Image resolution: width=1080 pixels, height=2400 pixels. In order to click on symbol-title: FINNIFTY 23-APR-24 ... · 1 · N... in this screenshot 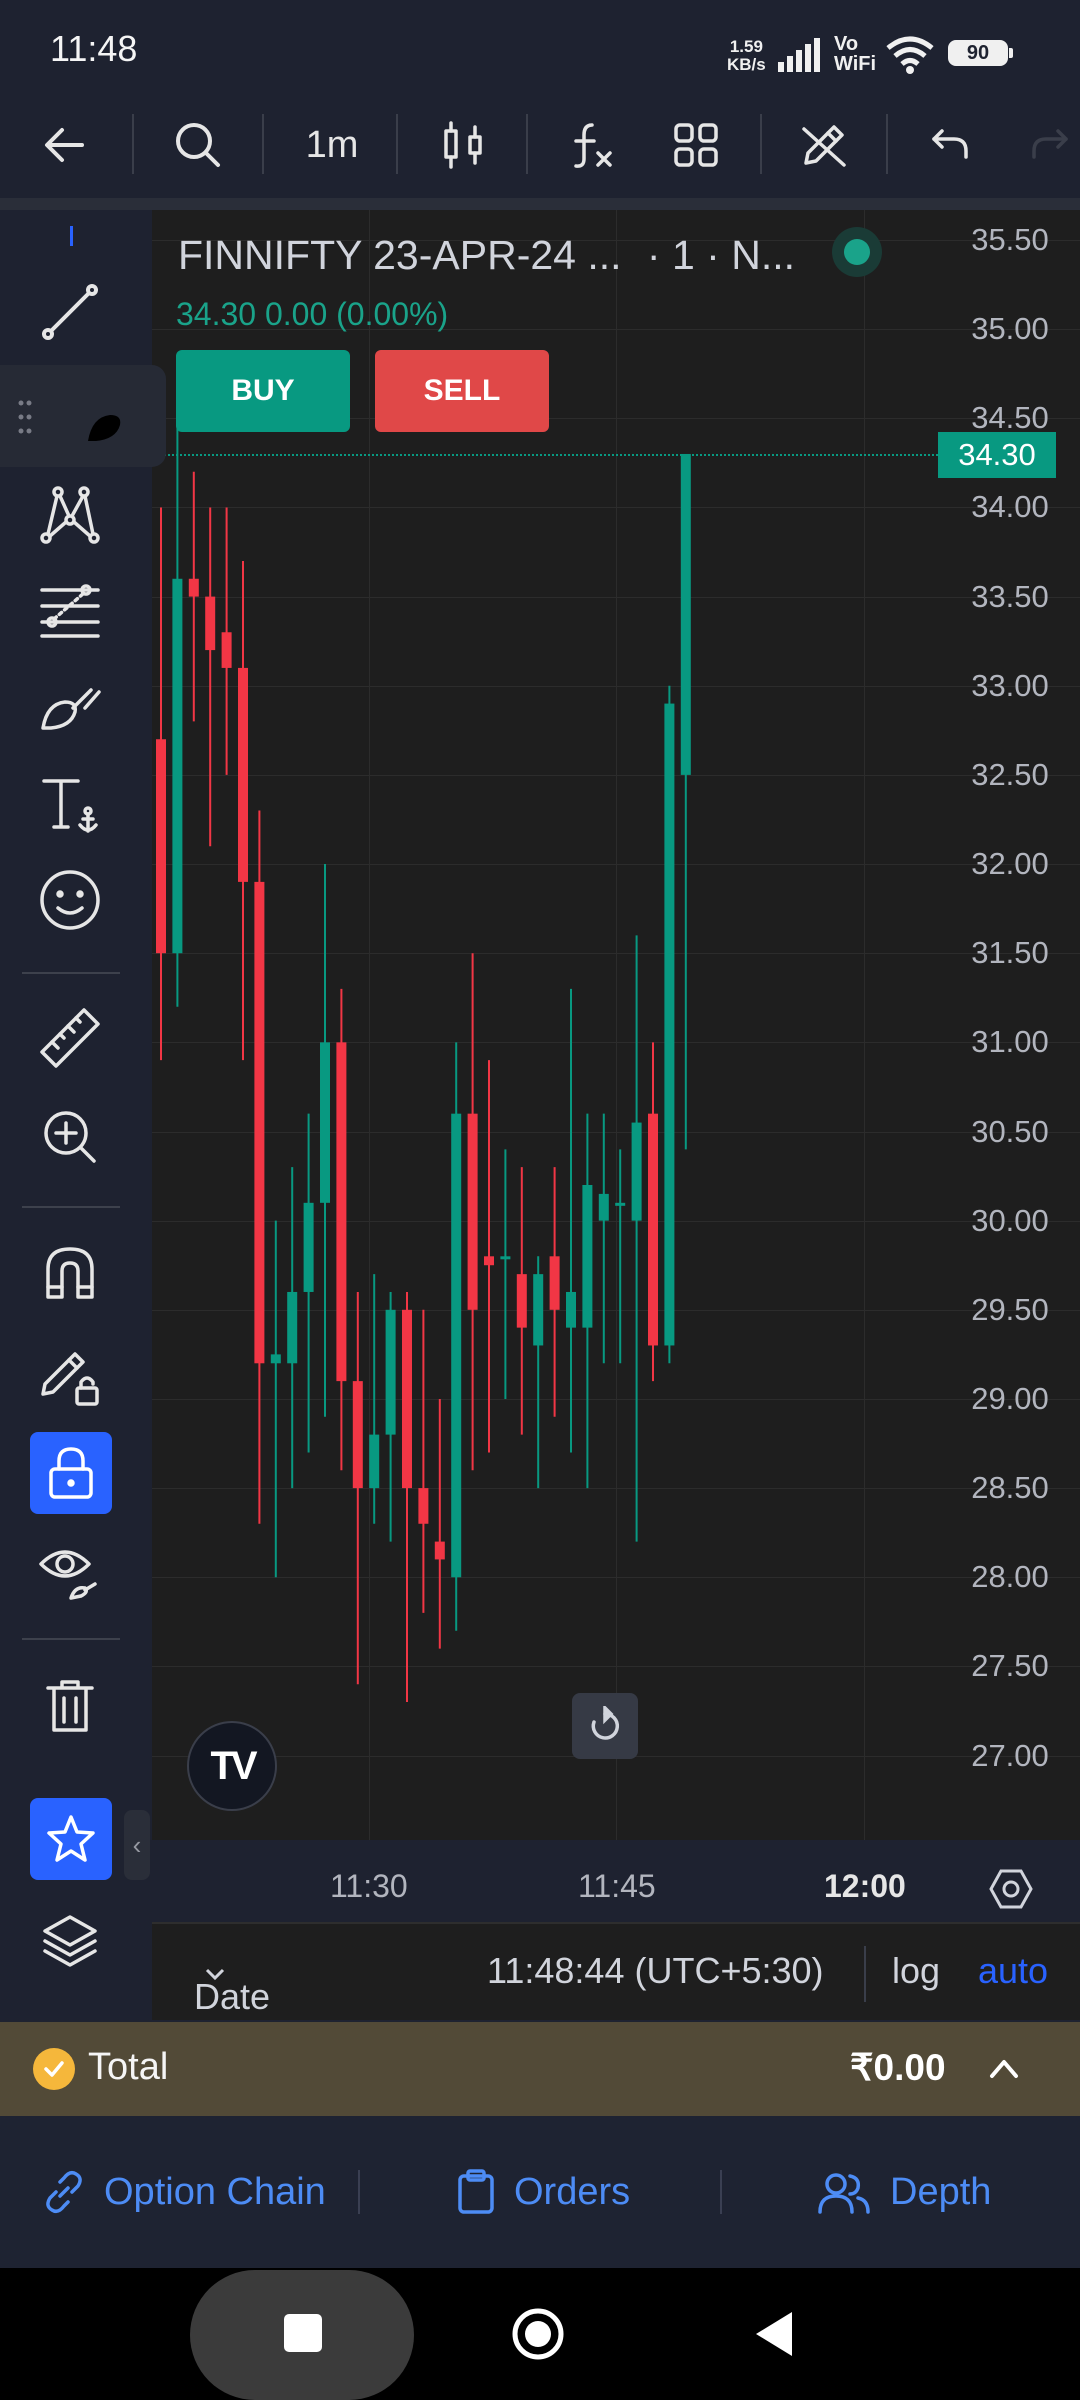, I will do `click(486, 255)`.